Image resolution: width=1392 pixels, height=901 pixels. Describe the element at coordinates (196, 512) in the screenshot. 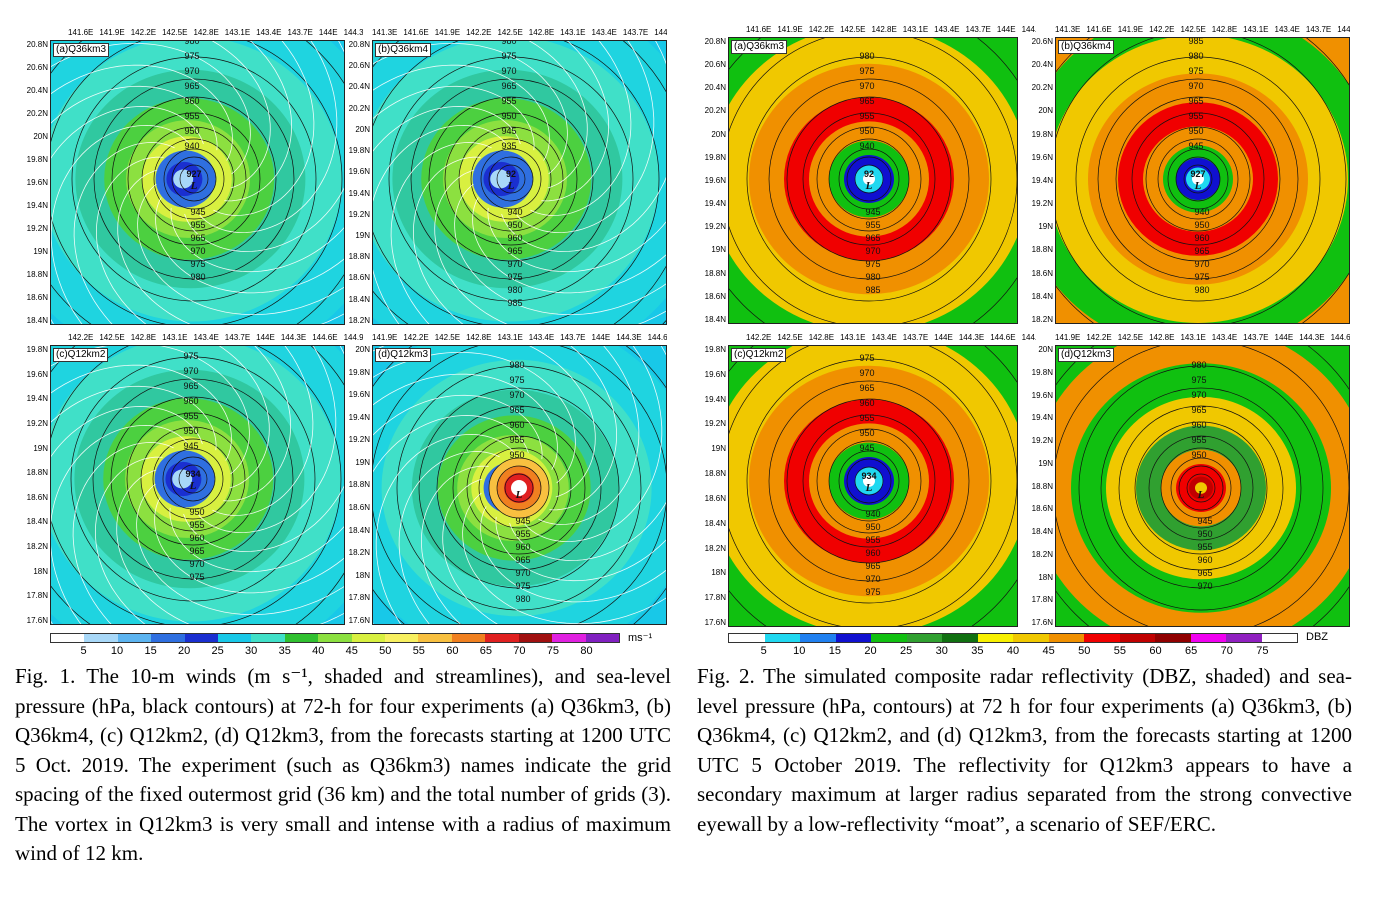

I see `contour-label: 950` at that location.